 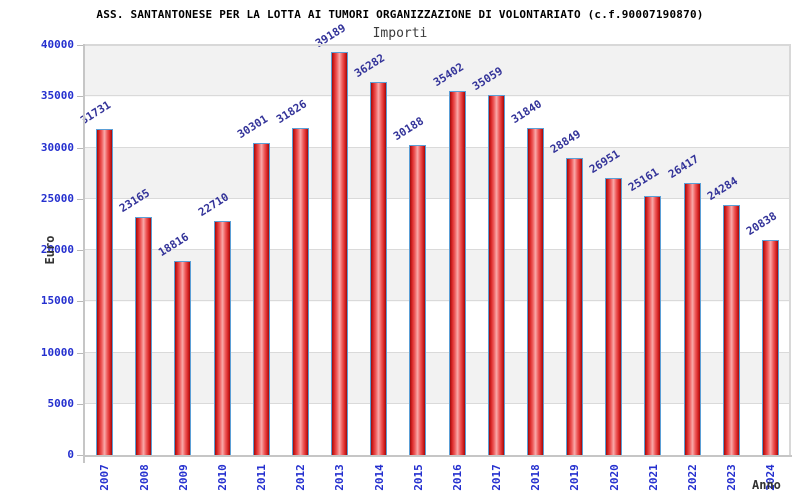 What do you see at coordinates (261, 299) in the screenshot?
I see `bar-2011` at bounding box center [261, 299].